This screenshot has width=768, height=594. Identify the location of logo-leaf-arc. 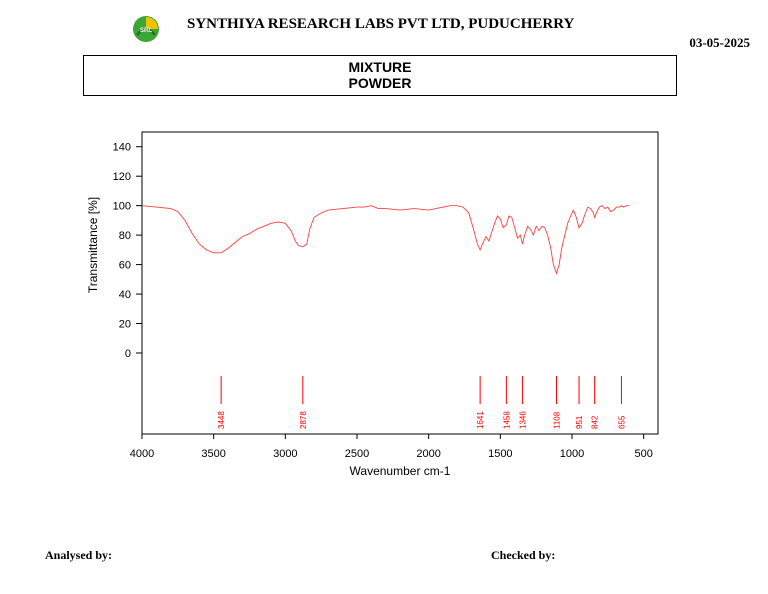
(146, 32).